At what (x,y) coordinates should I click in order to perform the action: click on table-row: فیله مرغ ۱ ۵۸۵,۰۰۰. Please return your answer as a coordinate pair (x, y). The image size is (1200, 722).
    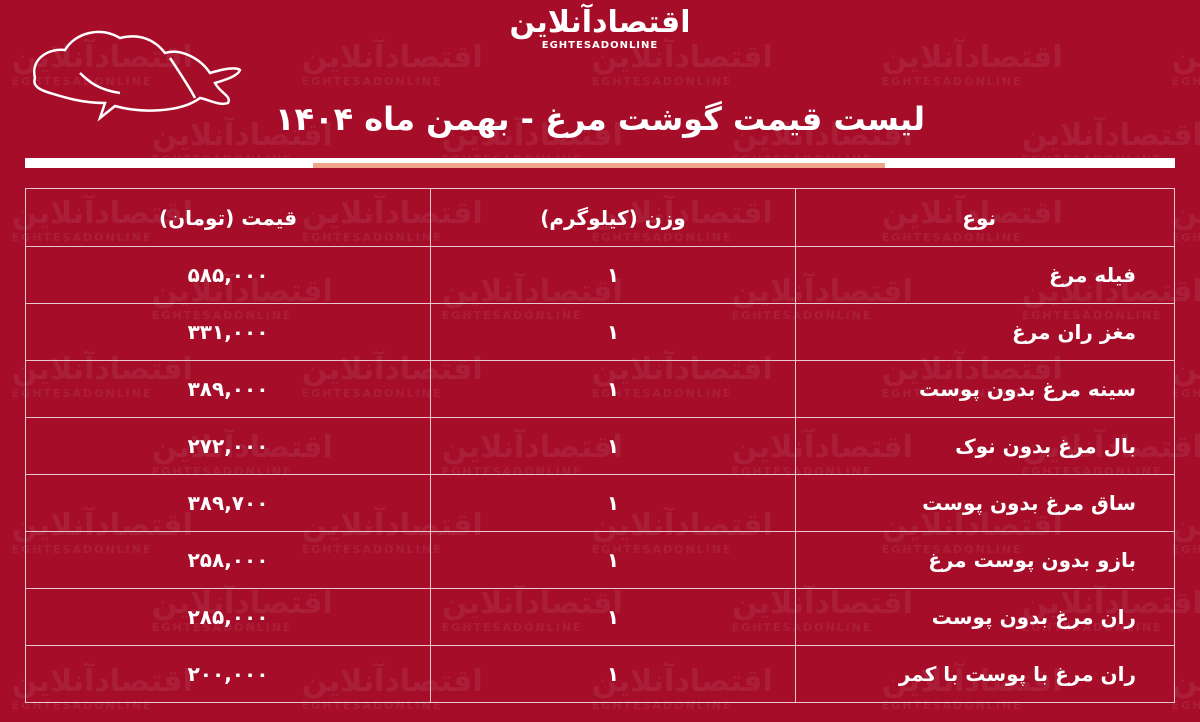
    Looking at the image, I should click on (600, 275).